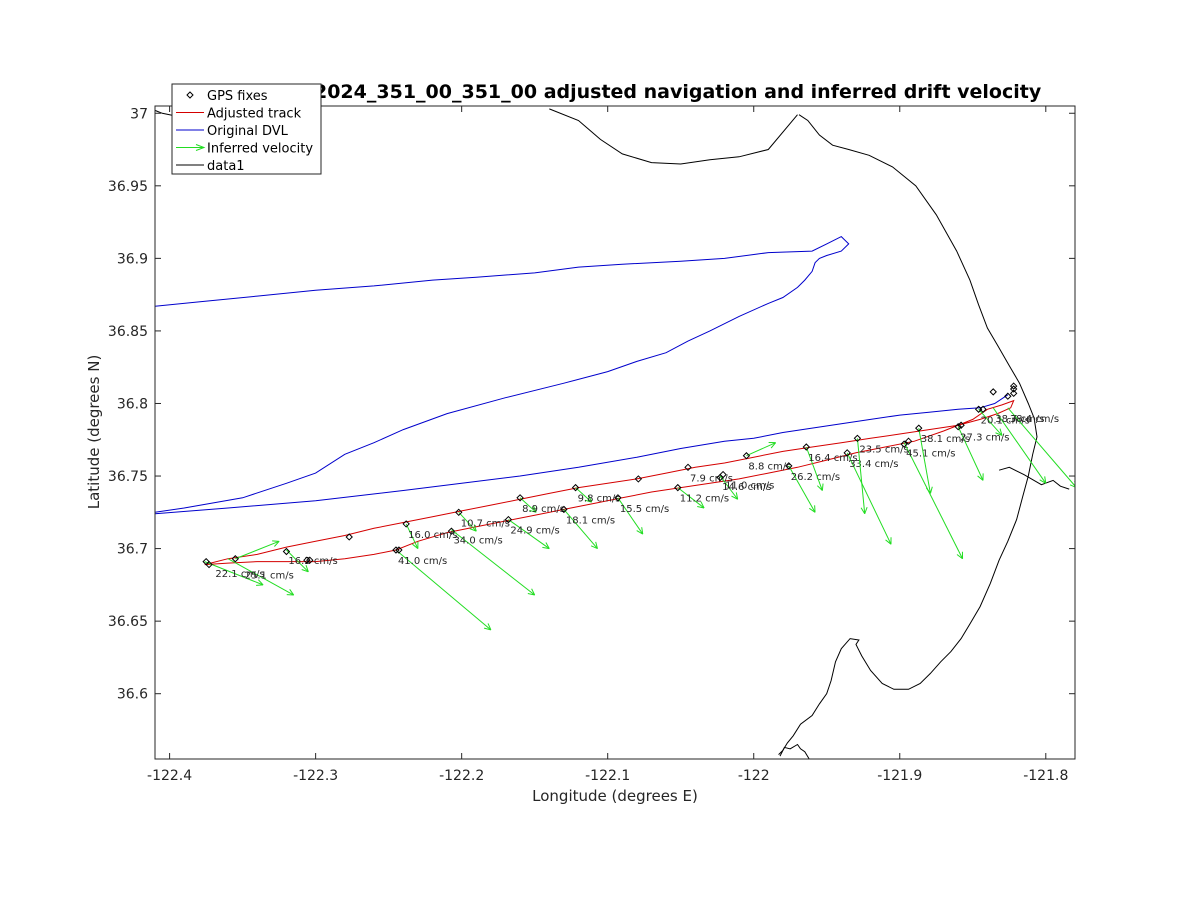 This screenshot has width=1188, height=904. Describe the element at coordinates (873, 464) in the screenshot. I see `velocity-label: 33.4 cm/s` at that location.